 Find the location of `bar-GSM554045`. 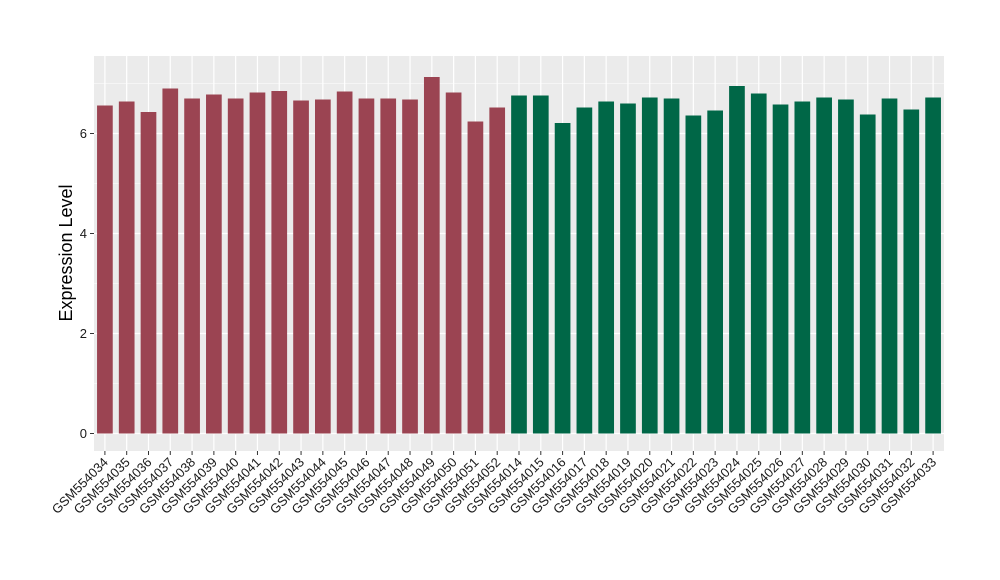

bar-GSM554045 is located at coordinates (344, 262).